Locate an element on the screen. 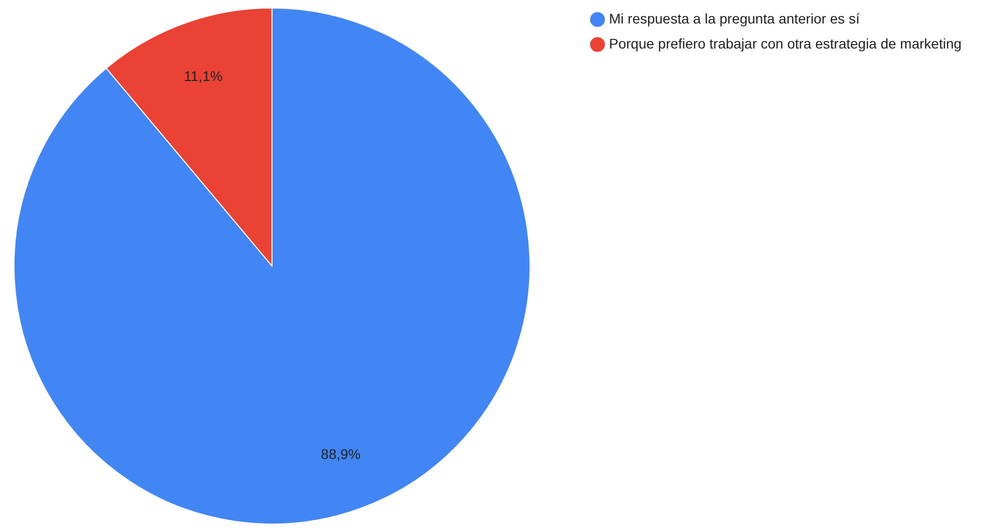  legend-label: Porque prefiero trabajar con otra estrategia de marketing is located at coordinates (785, 44).